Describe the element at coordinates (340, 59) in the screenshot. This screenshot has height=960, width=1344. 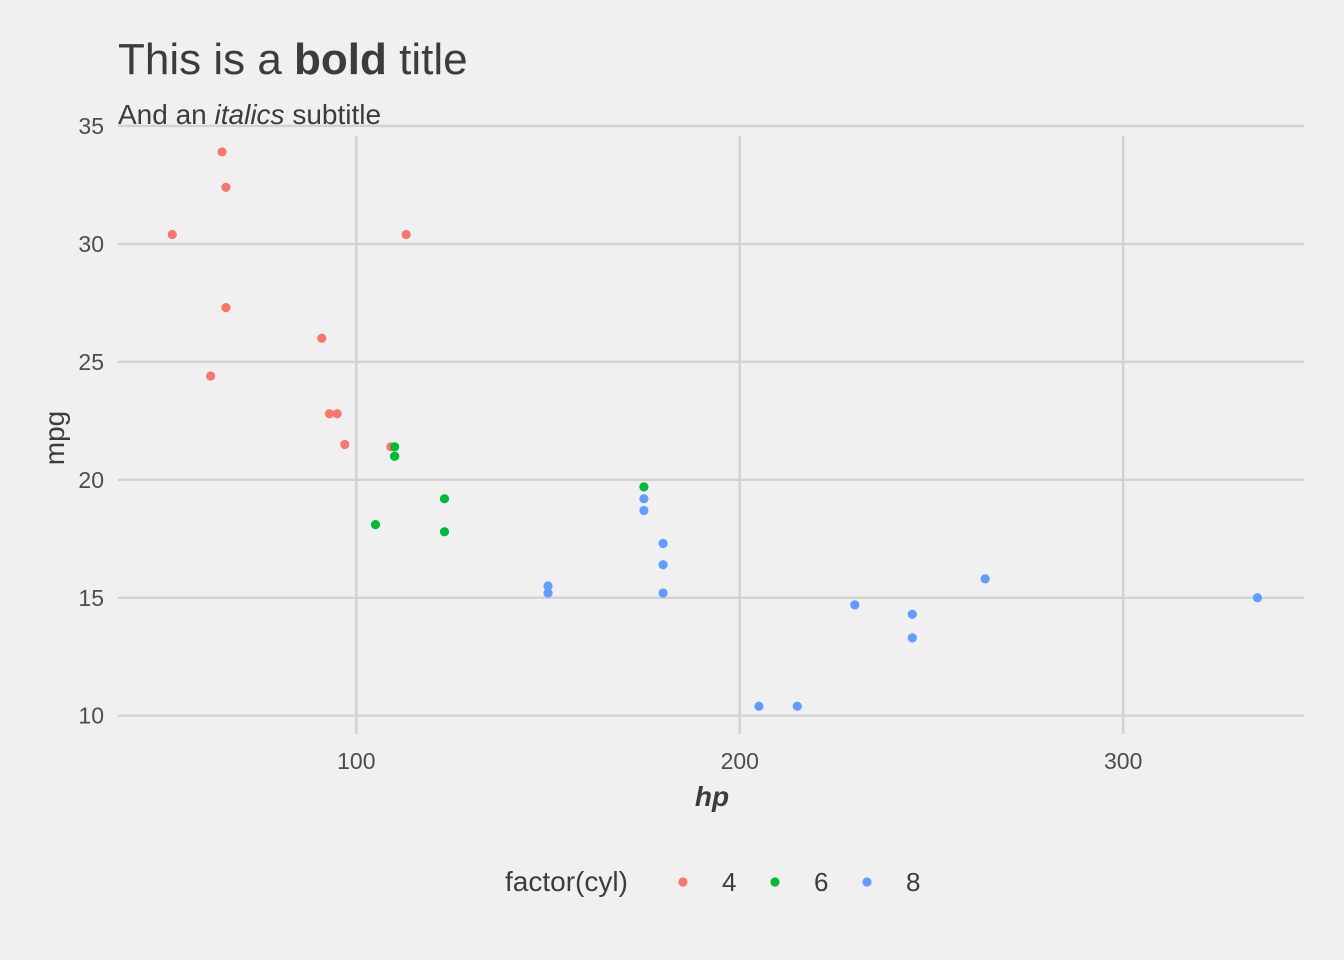
I see `title-part-1: bold` at that location.